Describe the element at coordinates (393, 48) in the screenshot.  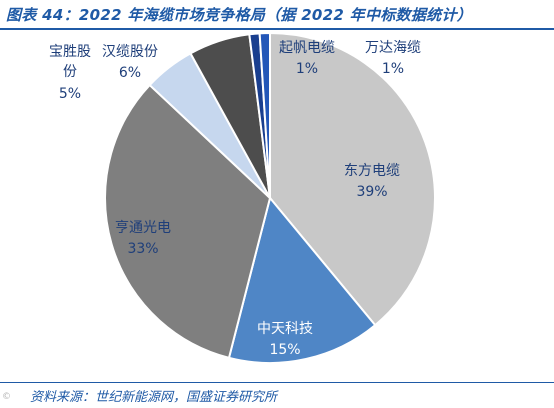
I see `slice-name-6: 万达海缆` at that location.